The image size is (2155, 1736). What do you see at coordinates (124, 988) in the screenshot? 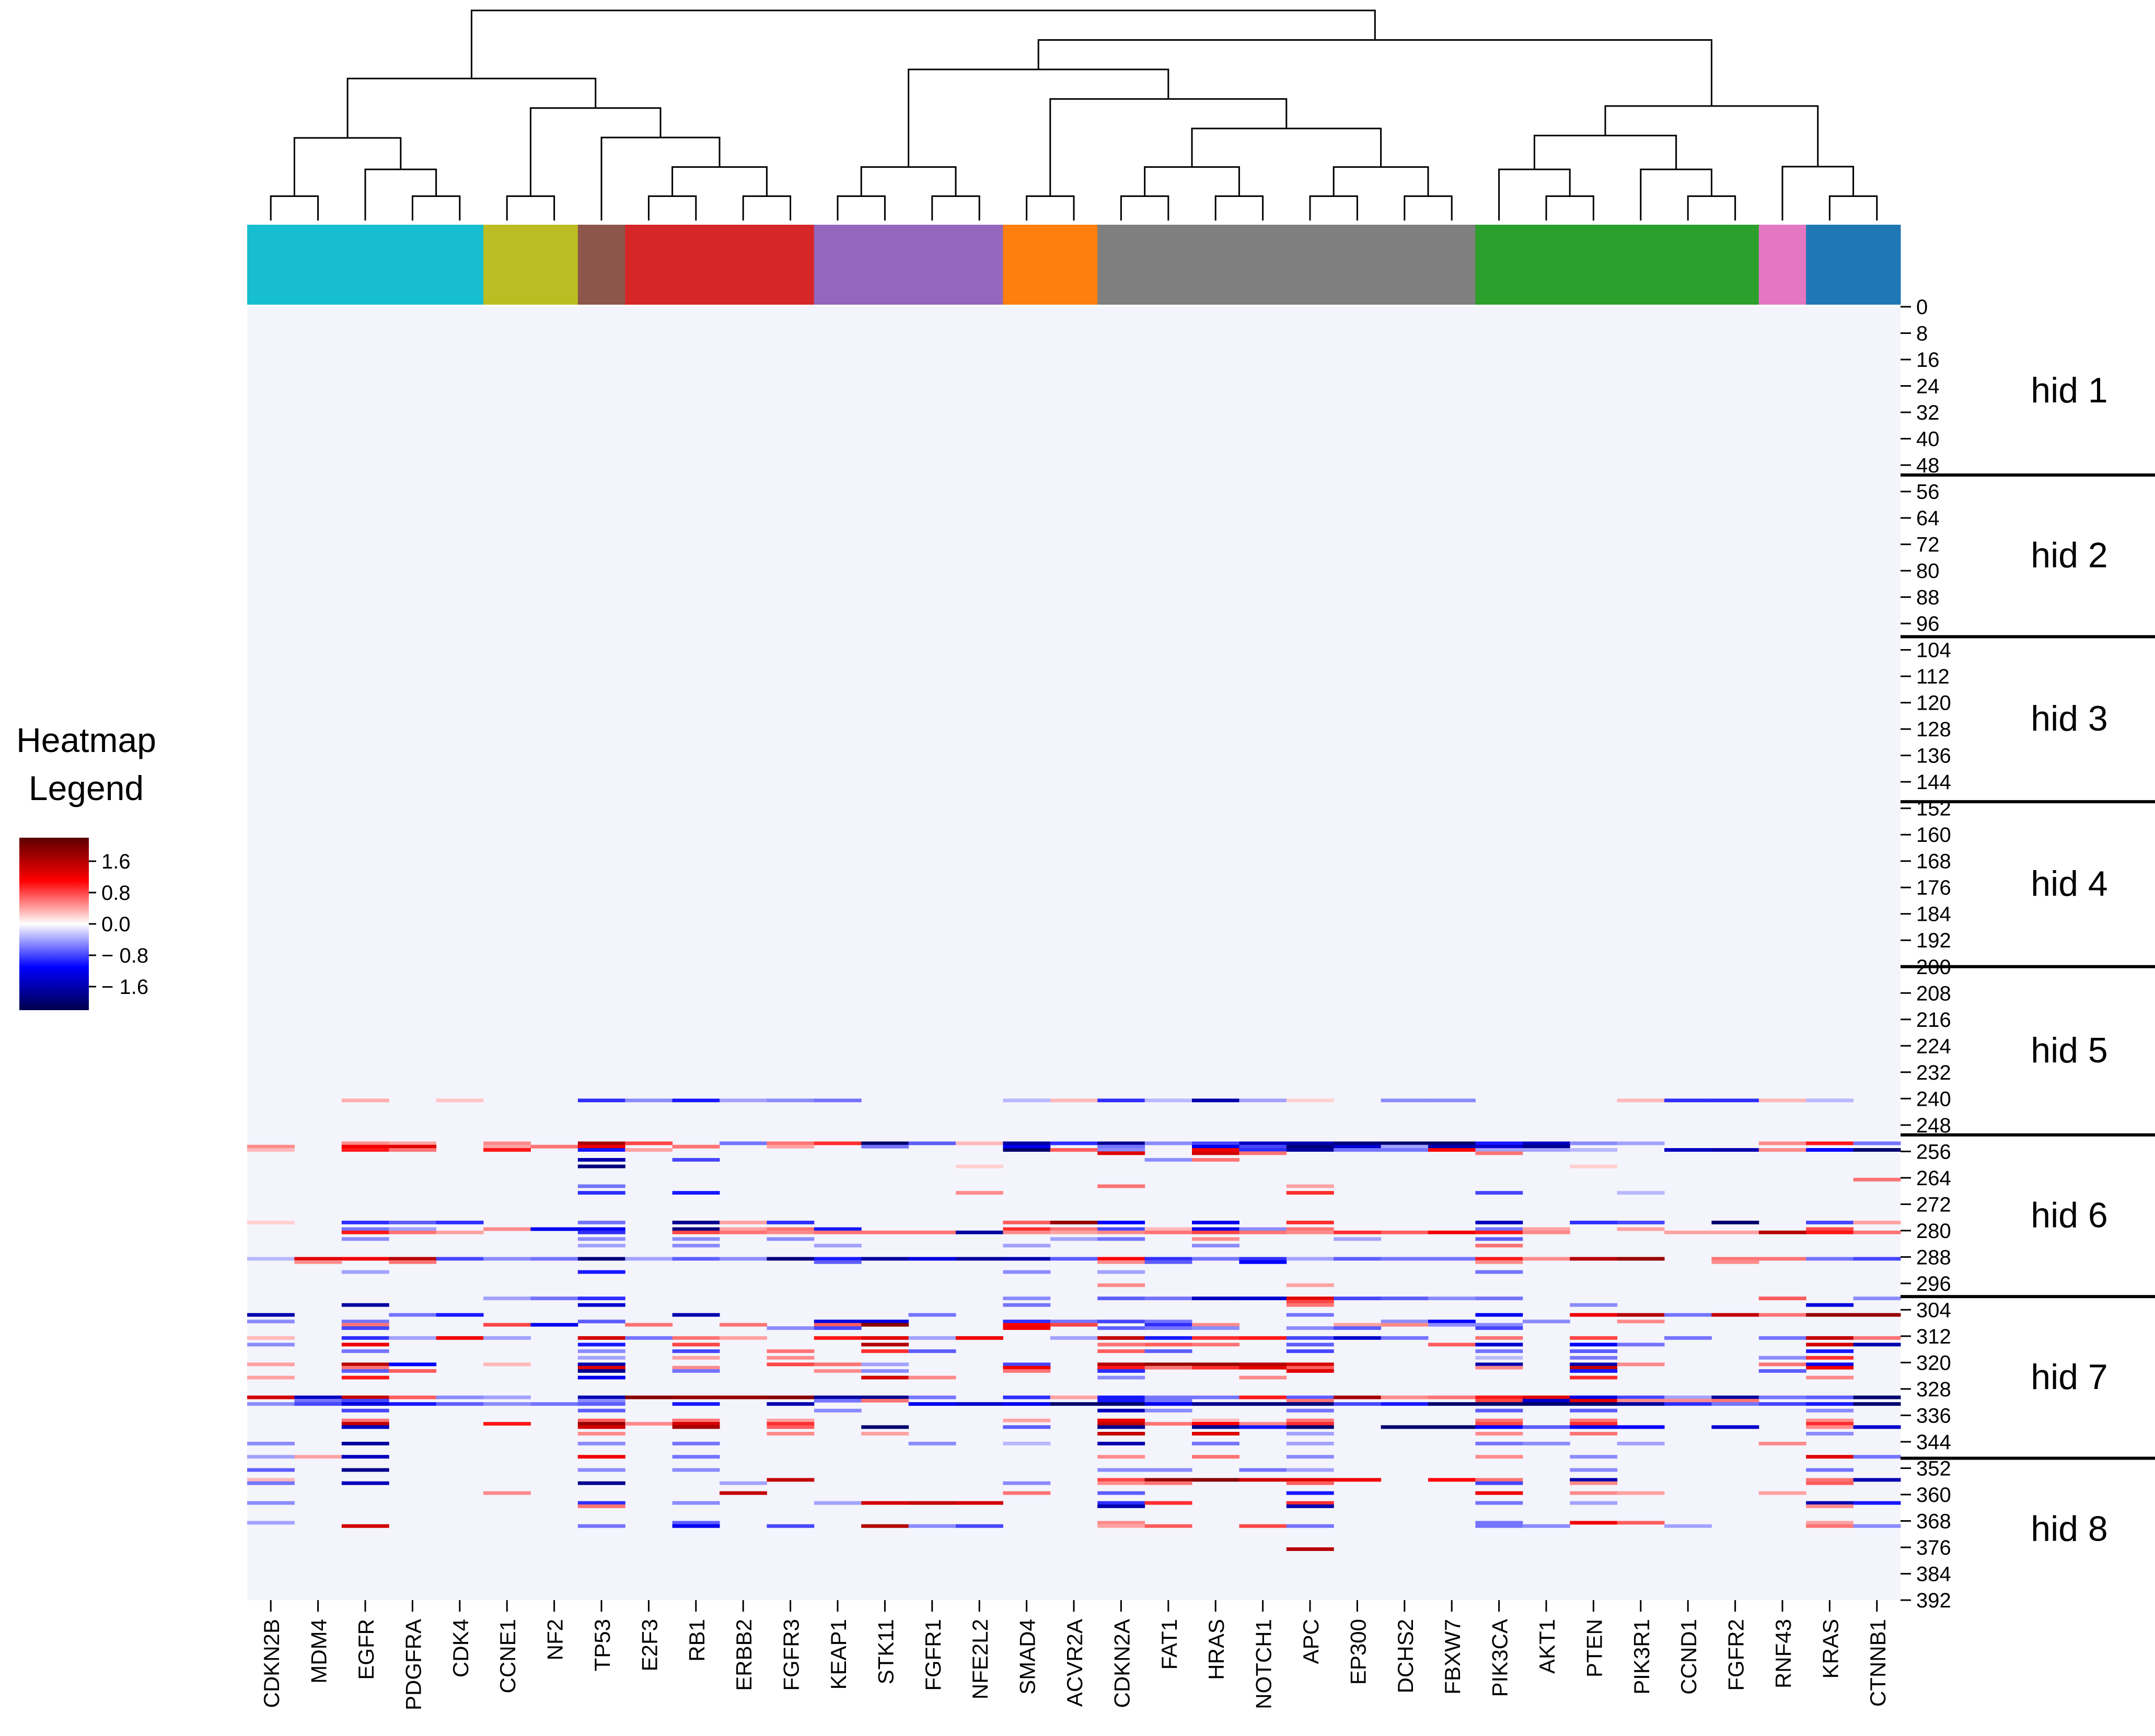
I see `colorbar-tick-label: − 1.6` at bounding box center [124, 988].